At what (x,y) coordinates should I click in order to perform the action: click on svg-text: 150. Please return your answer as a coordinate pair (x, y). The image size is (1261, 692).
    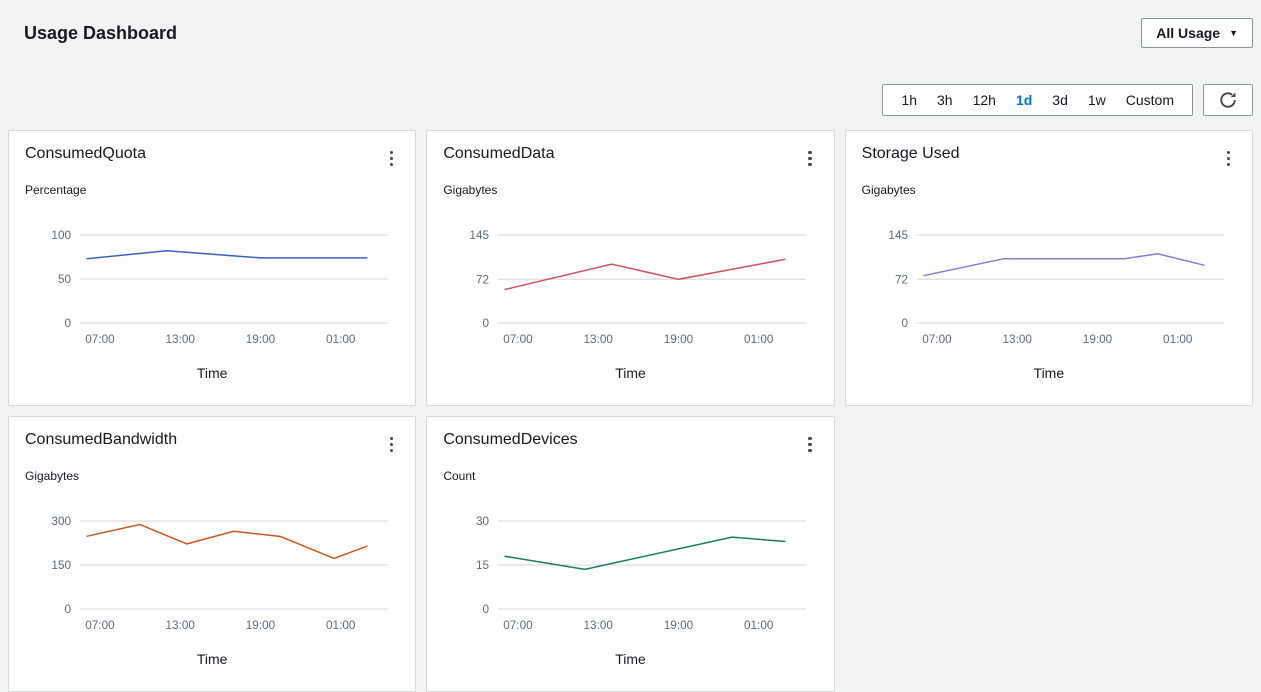
    Looking at the image, I should click on (61, 564).